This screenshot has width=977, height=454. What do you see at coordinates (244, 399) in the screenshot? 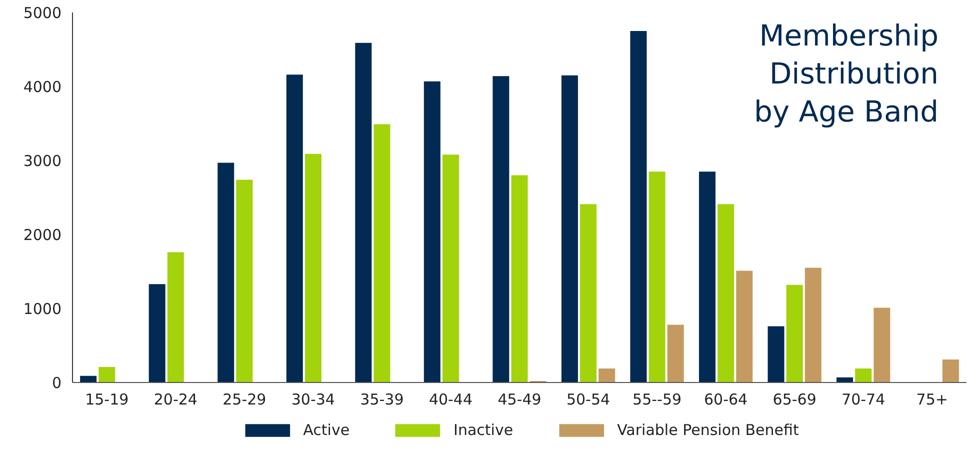
I see `x-tick-label: 25-29` at bounding box center [244, 399].